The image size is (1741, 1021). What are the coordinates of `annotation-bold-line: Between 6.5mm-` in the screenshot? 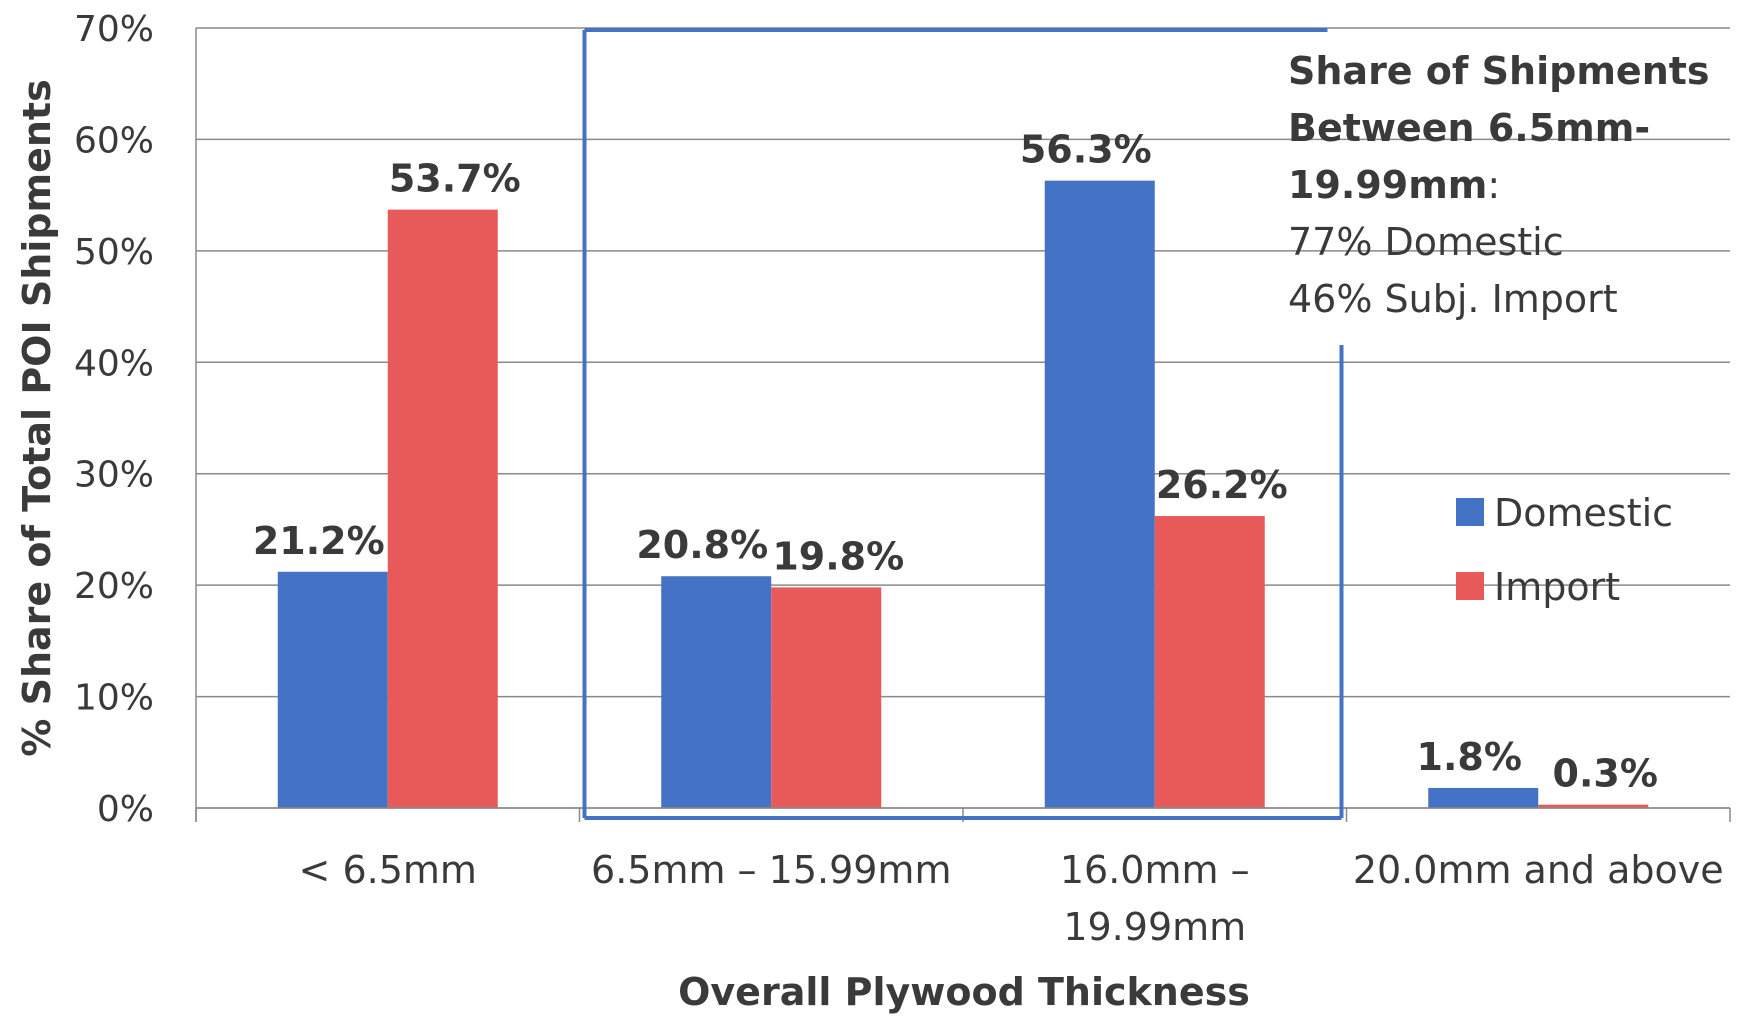 It's located at (1469, 128).